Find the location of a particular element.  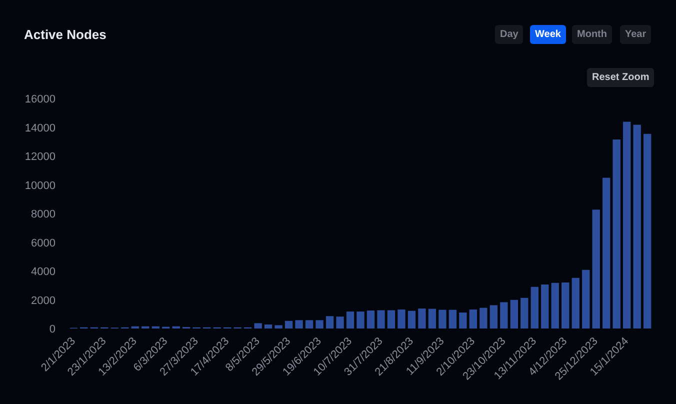

text: Day is located at coordinates (509, 34).